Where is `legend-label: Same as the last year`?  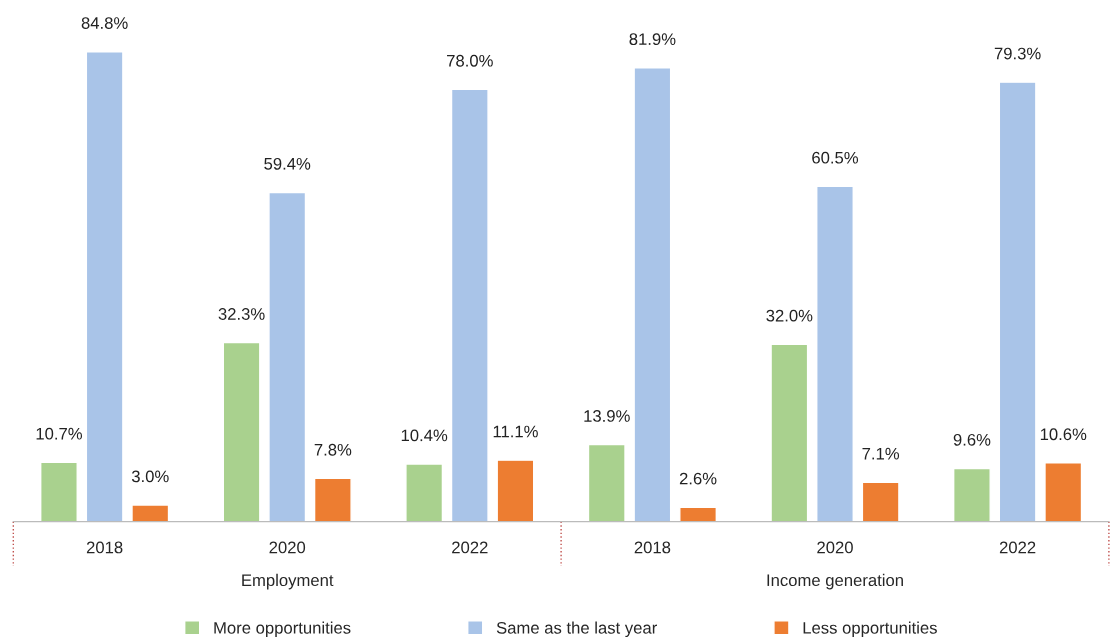 legend-label: Same as the last year is located at coordinates (576, 629).